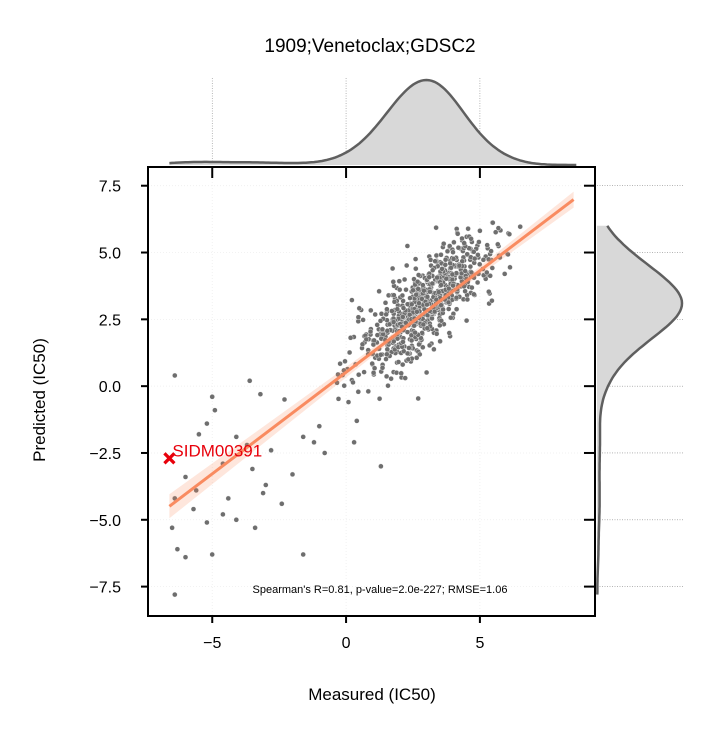 Image resolution: width=713 pixels, height=738 pixels. Describe the element at coordinates (110, 387) in the screenshot. I see `y-tick-label: 0.0` at that location.